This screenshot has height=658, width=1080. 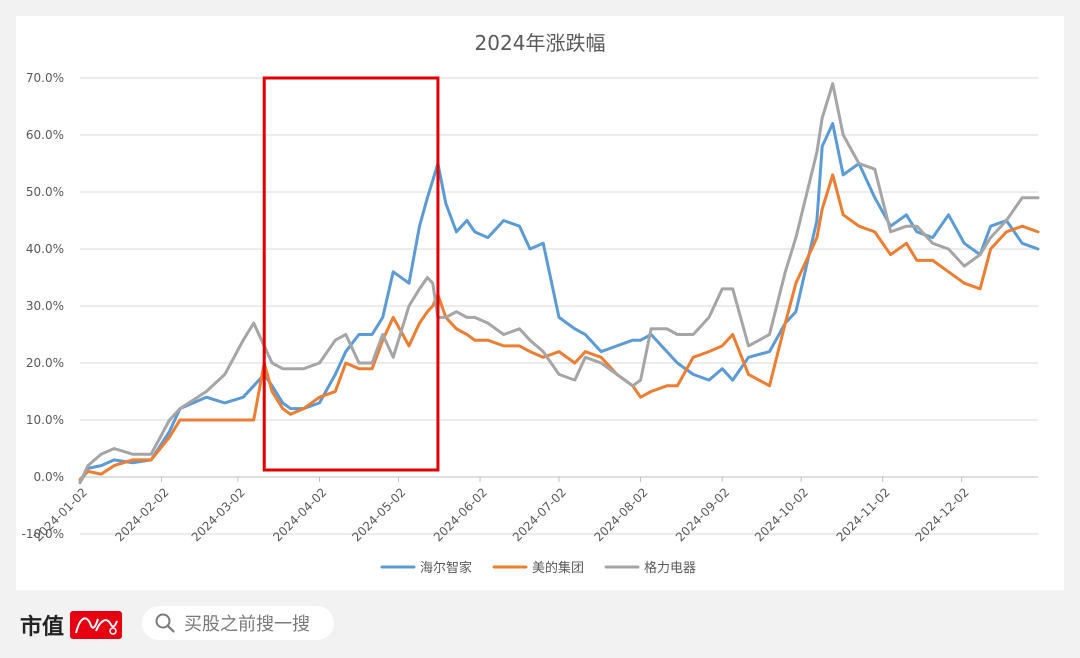 What do you see at coordinates (378, 514) in the screenshot?
I see `x-tick-label: 2024-05-02` at bounding box center [378, 514].